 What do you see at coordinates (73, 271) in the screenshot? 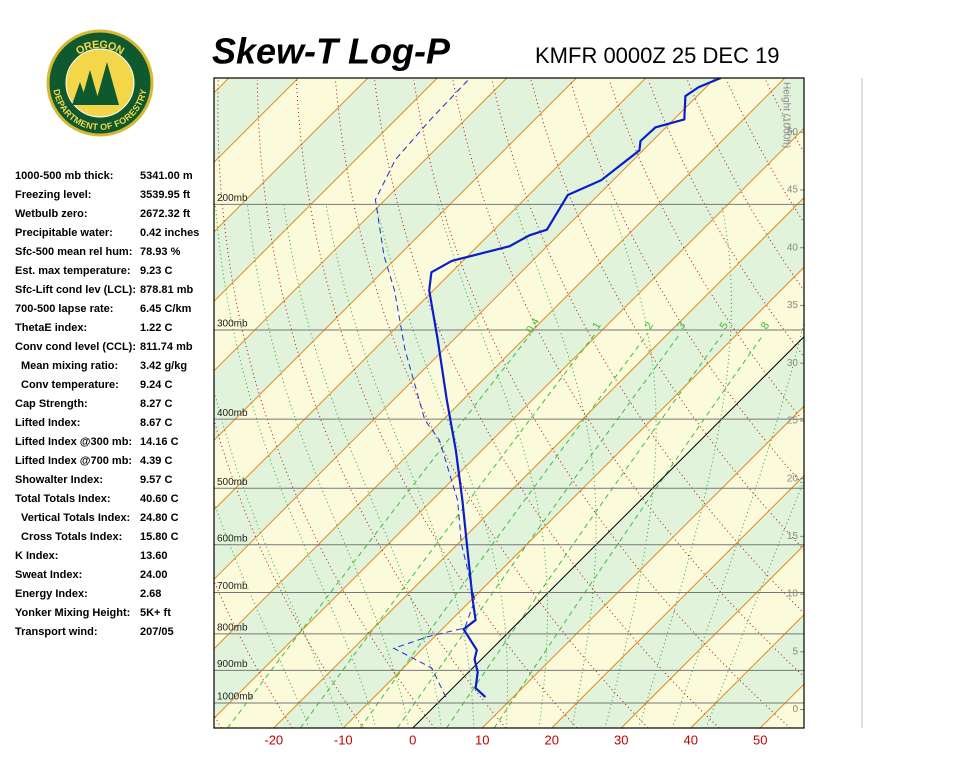
I see `index-label: Est. max temperature:` at bounding box center [73, 271].